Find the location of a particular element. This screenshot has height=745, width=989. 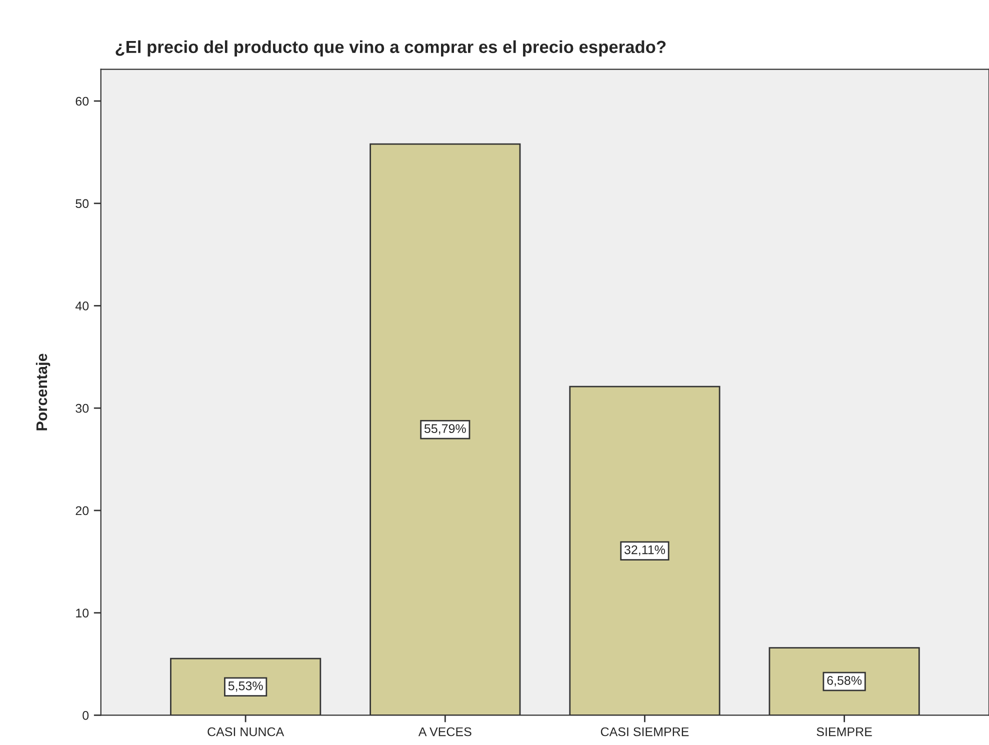

data-label: 6,58% is located at coordinates (844, 681).